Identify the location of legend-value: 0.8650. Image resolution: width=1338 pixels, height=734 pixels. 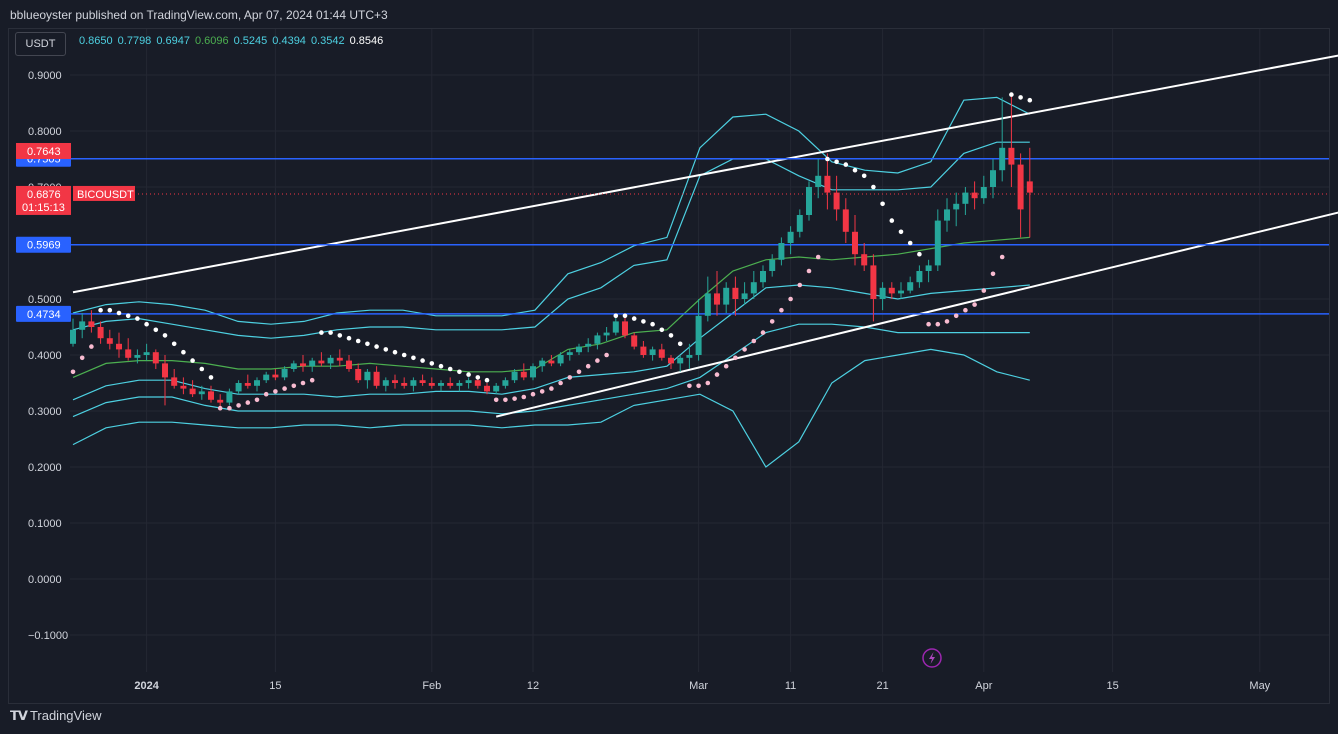
(96, 41).